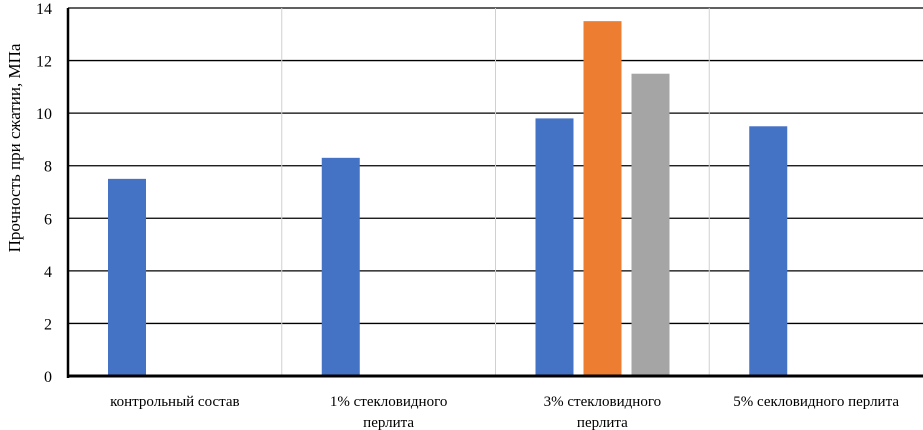  What do you see at coordinates (44, 193) in the screenshot?
I see `y-tick-labels: 0 2 4 6 8 10 12 14` at bounding box center [44, 193].